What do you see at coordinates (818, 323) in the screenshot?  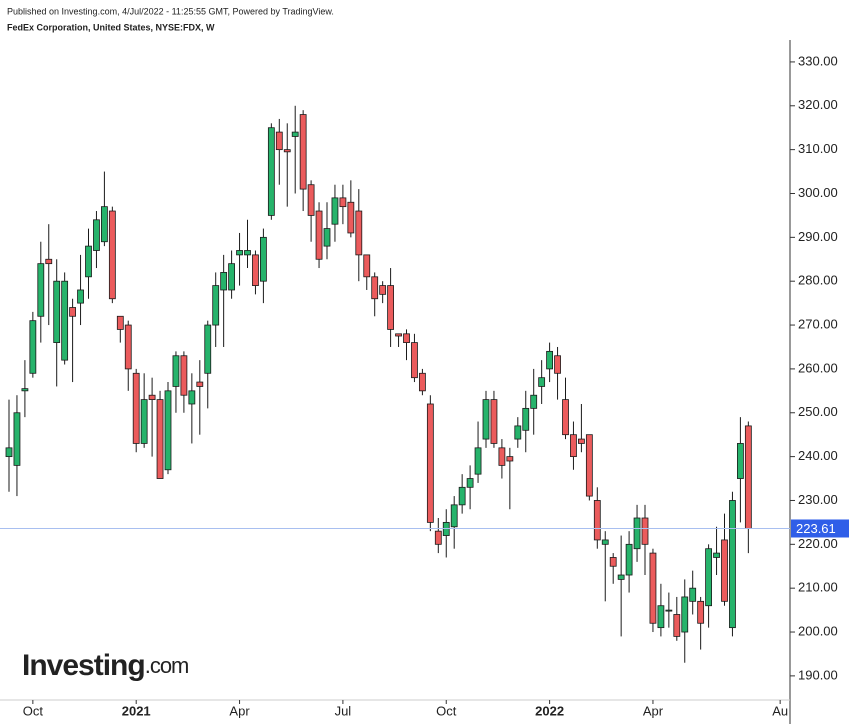 I see `y-tick-label: 270.00` at bounding box center [818, 323].